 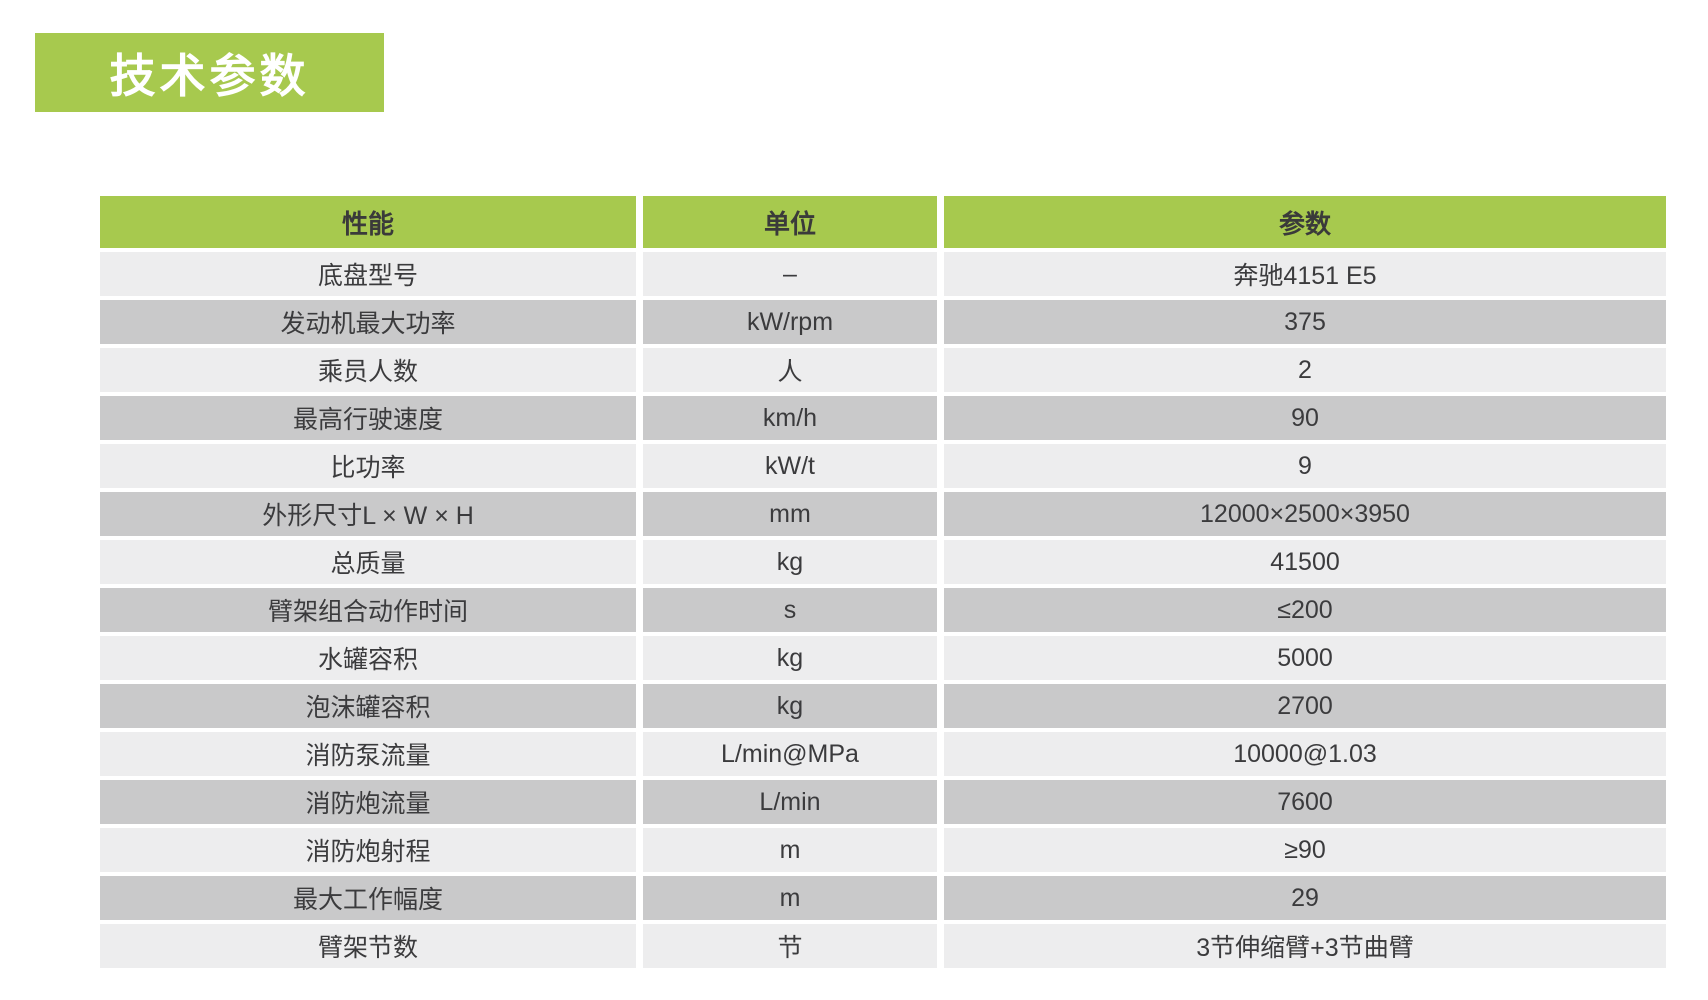 I want to click on table-header-row: 性能 单位 参数, so click(x=883, y=222).